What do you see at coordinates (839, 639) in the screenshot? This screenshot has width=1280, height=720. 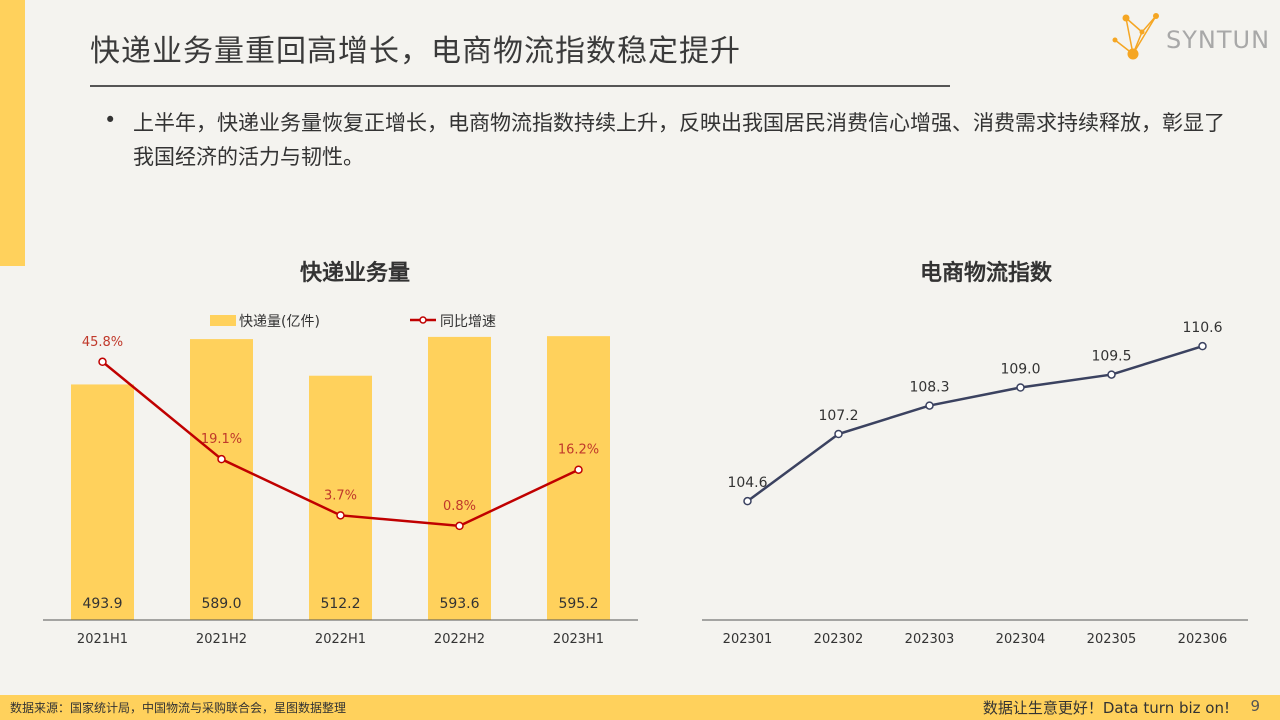 I see `x-tick-label: 202302` at bounding box center [839, 639].